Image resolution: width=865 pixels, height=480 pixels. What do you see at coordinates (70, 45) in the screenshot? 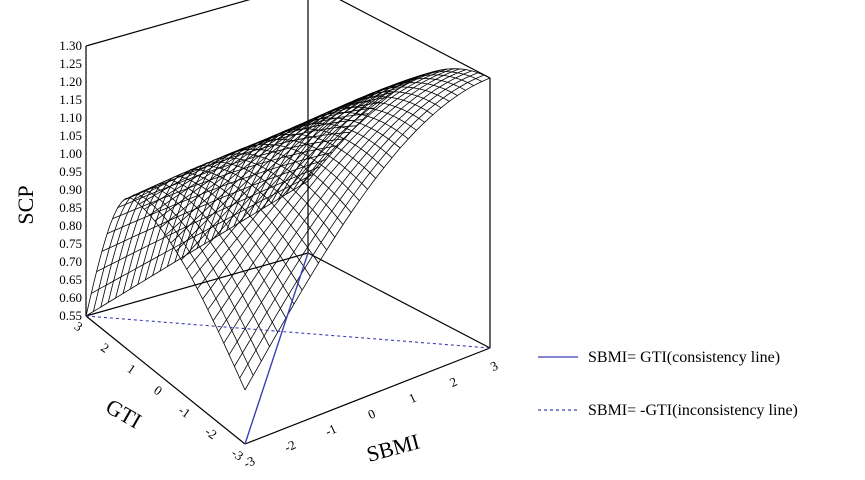
I see `z-tick-label: 1.30` at bounding box center [70, 45].